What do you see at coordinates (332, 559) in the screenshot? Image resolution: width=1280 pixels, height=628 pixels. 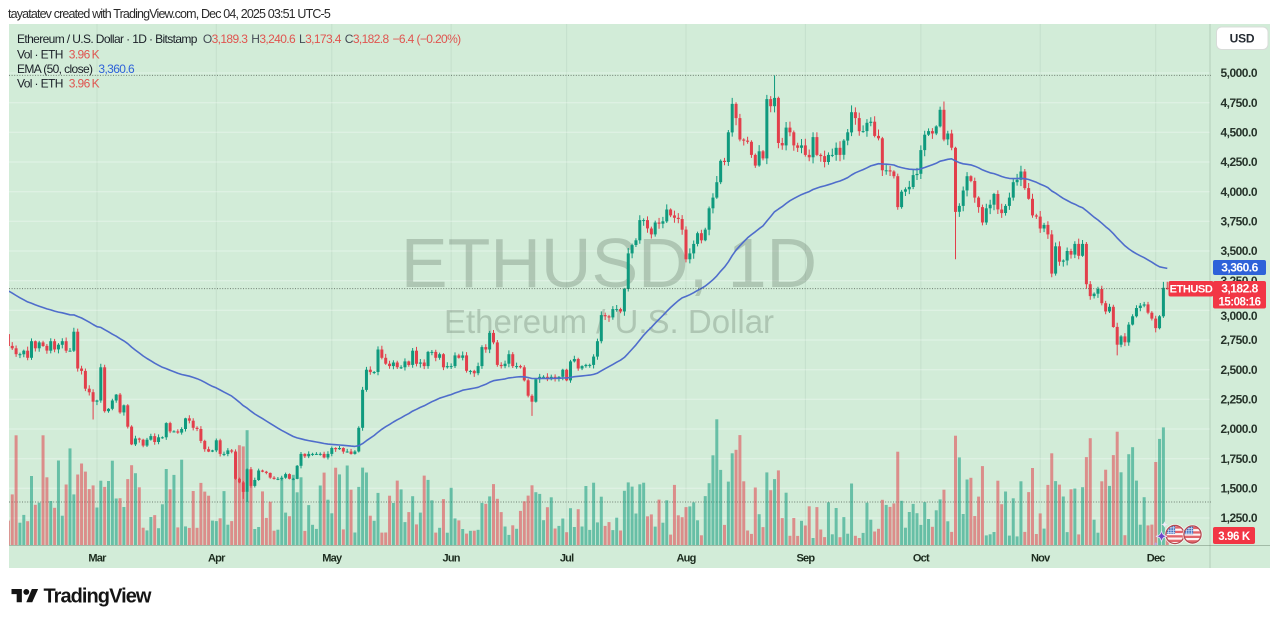 I see `svg-text: May` at bounding box center [332, 559].